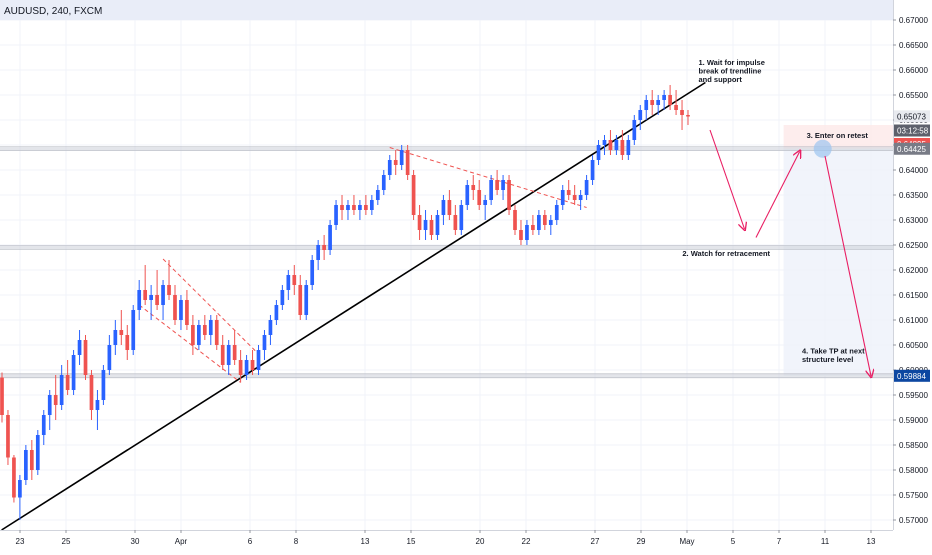 Image resolution: width=932 pixels, height=555 pixels. What do you see at coordinates (847, 265) in the screenshot?
I see `take-profit-arrow` at bounding box center [847, 265].